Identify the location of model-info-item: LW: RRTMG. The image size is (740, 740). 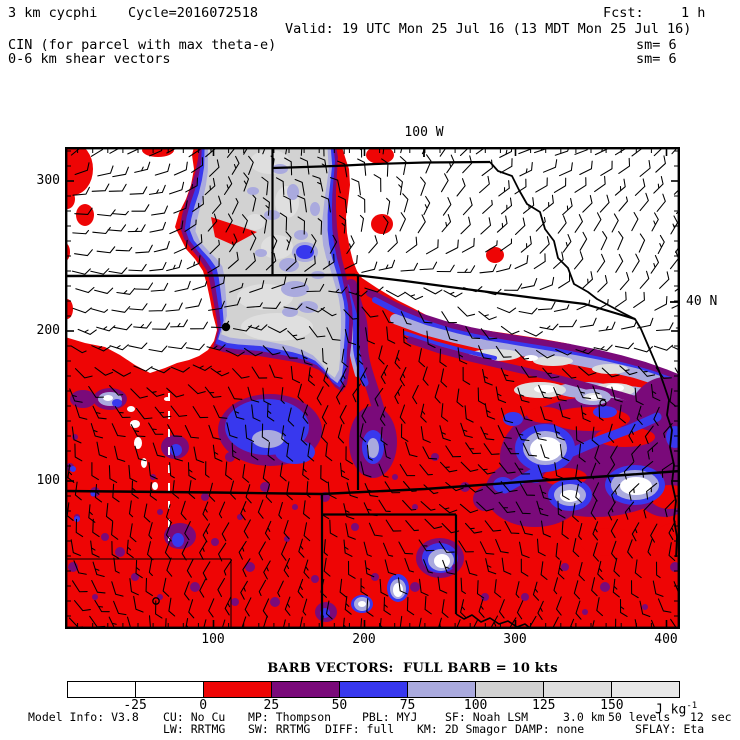
(194, 729).